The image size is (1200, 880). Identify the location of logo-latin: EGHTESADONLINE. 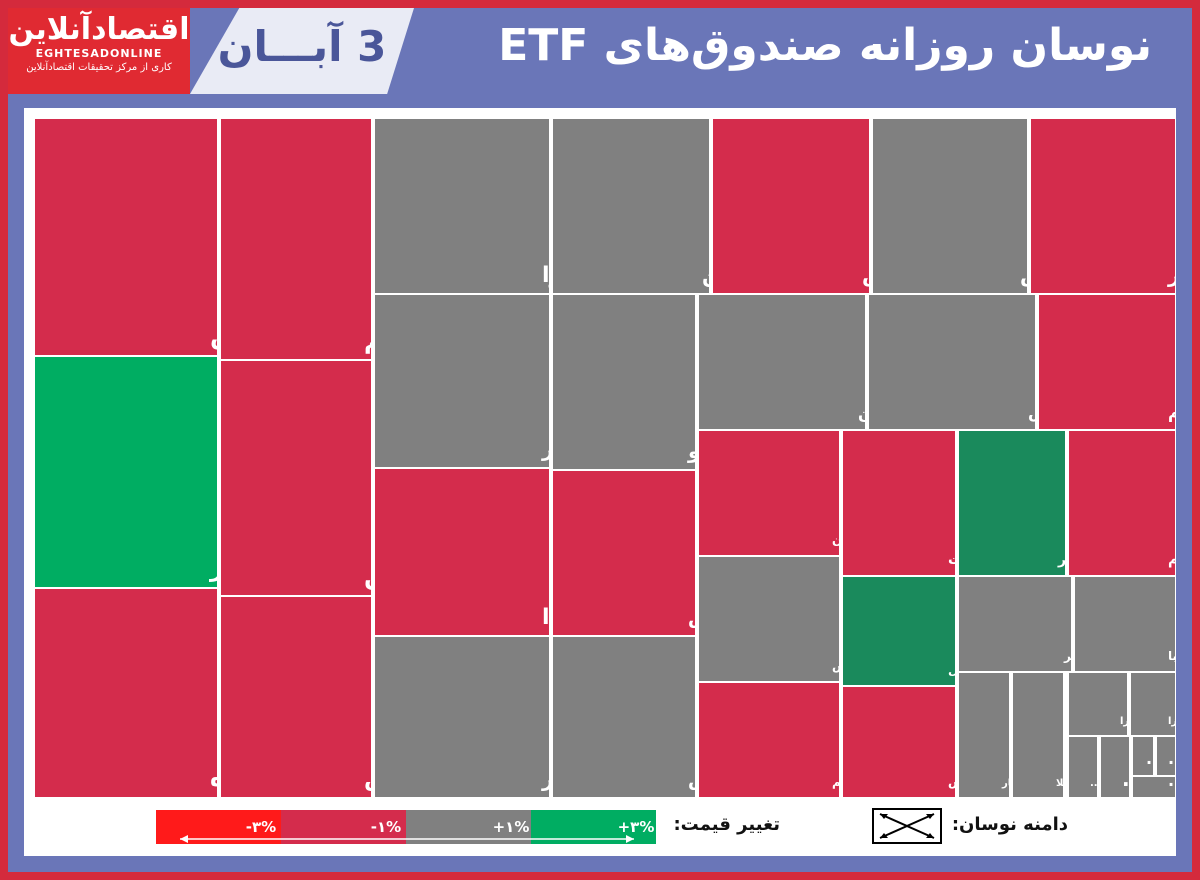
(99, 53).